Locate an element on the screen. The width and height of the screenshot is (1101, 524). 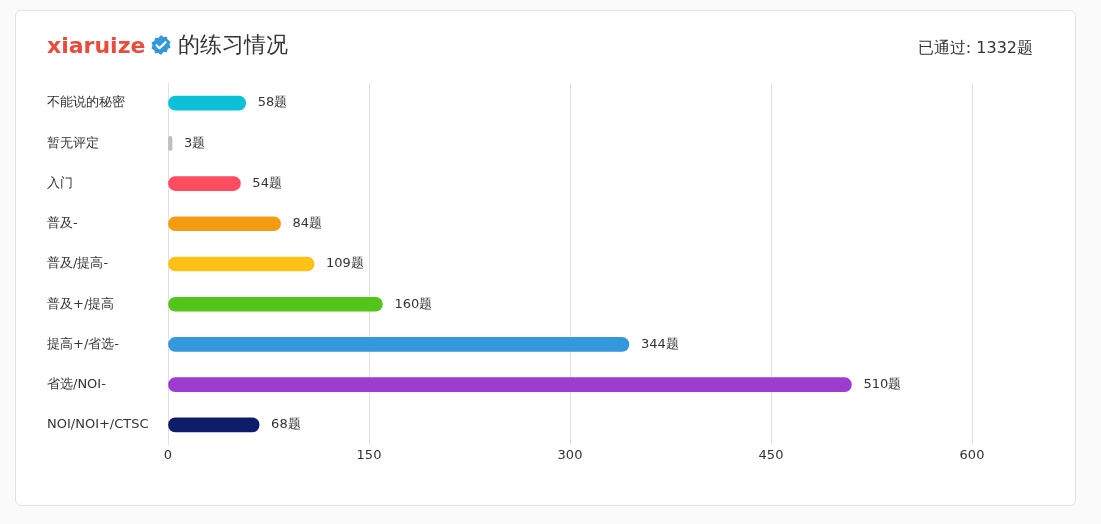
data-label: 344题 is located at coordinates (659, 343).